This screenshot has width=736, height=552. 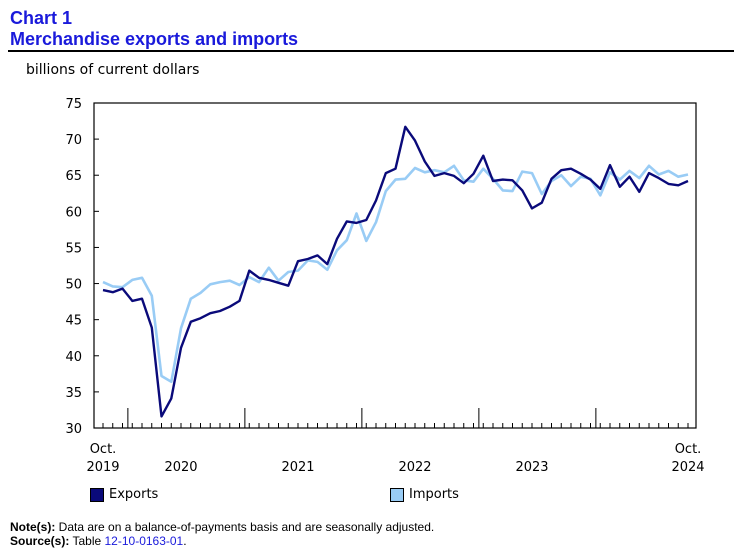 I want to click on legend-exports: Exports, so click(x=124, y=494).